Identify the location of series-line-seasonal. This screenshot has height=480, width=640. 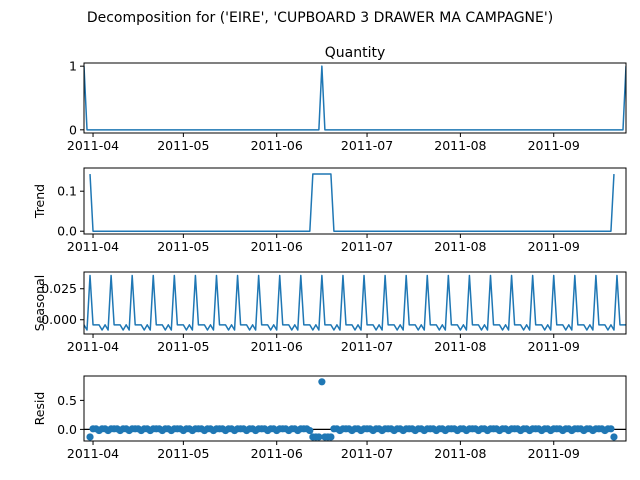
(355, 302).